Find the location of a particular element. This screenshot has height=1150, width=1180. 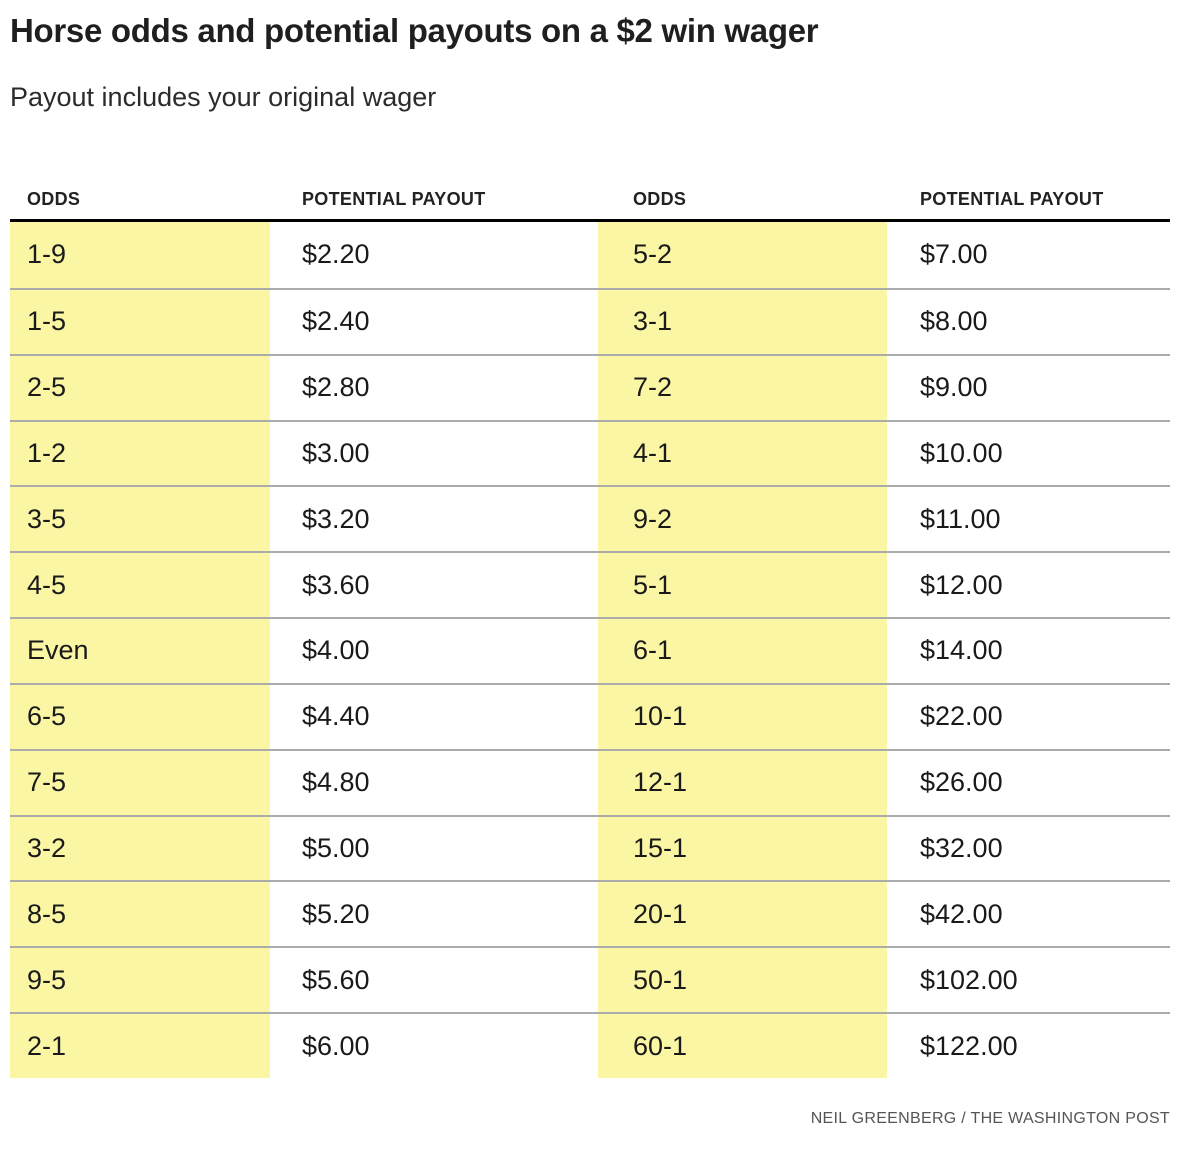

odds-cell: 3-5 is located at coordinates (140, 518).